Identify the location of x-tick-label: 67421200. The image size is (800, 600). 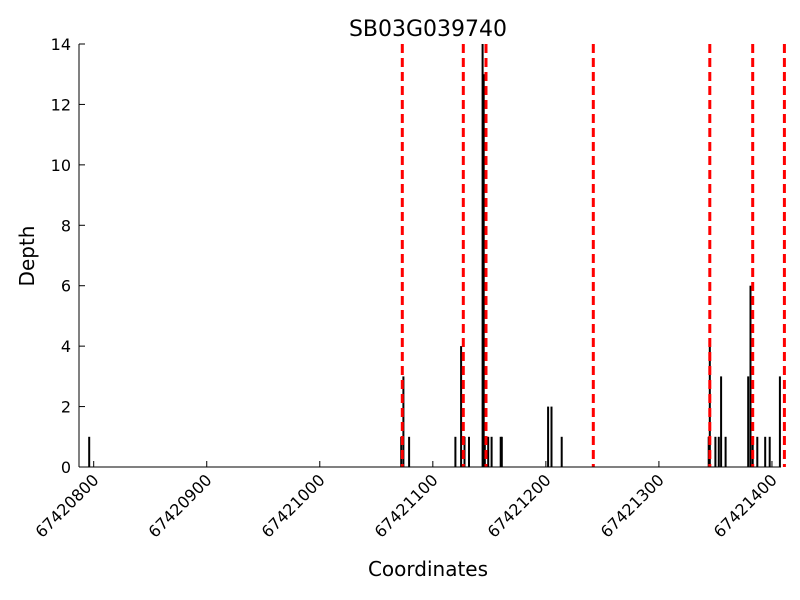
(519, 505).